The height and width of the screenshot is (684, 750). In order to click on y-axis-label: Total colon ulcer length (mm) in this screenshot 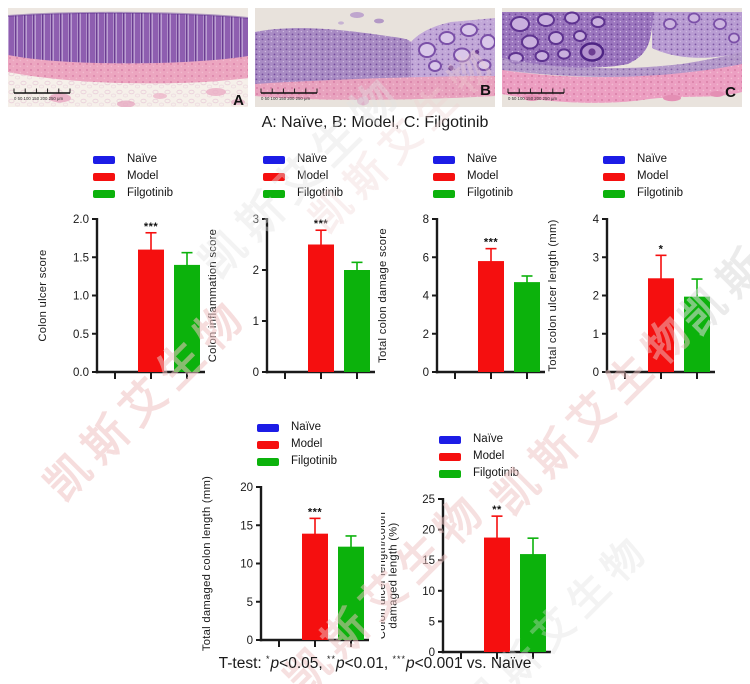, I will do `click(553, 295)`.